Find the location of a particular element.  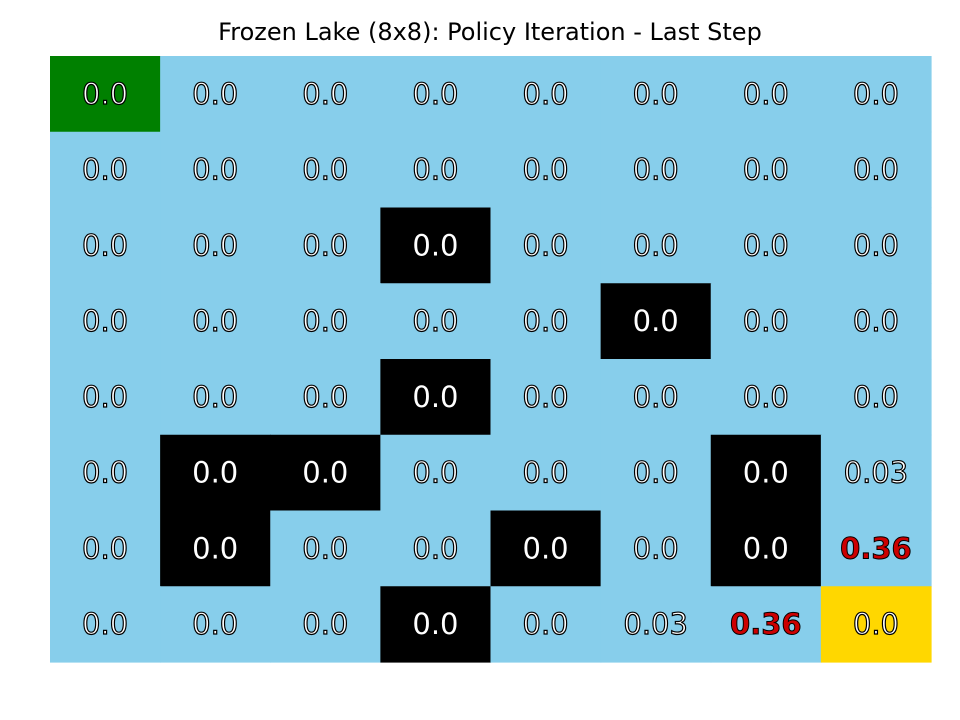

cell-value-3-2: 0.0 is located at coordinates (325, 321).